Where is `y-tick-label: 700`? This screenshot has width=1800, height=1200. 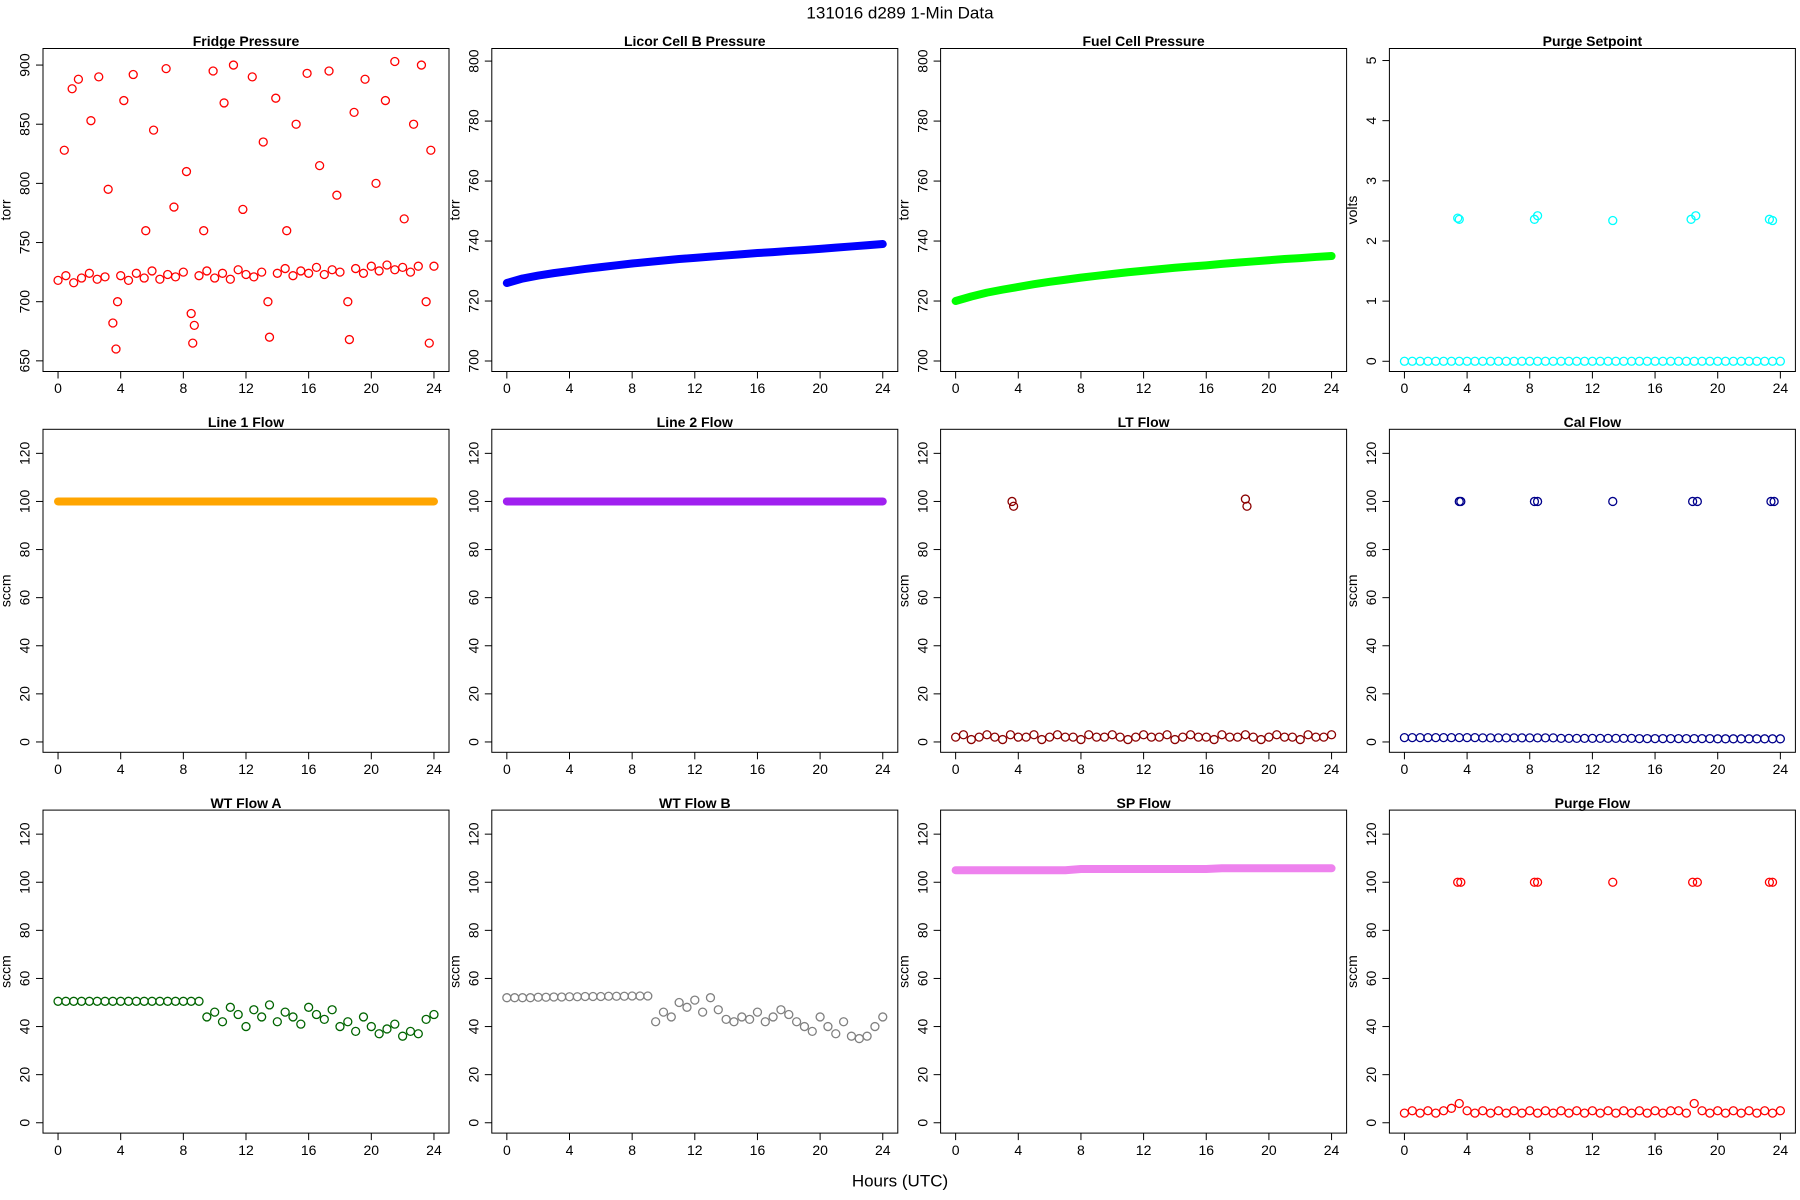
y-tick-label: 700 is located at coordinates (922, 361).